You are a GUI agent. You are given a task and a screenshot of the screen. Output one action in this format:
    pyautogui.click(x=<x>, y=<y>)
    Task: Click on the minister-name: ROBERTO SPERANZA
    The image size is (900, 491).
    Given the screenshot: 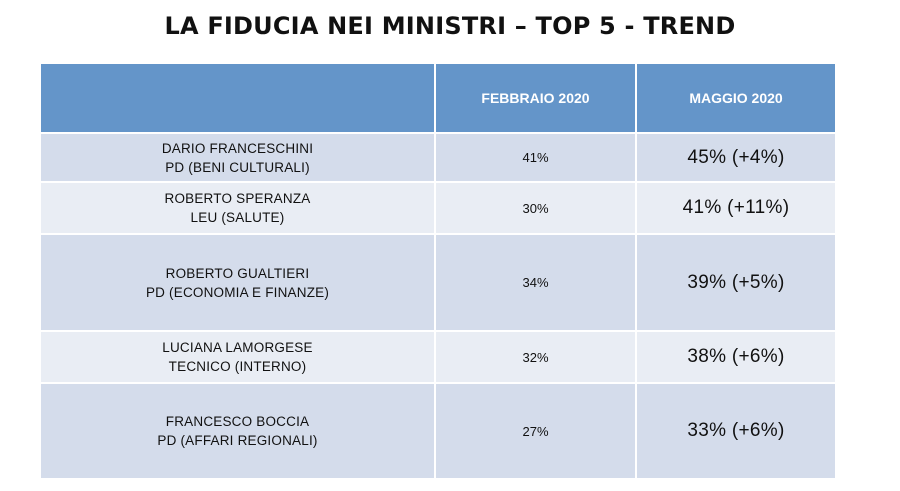 What is the action you would take?
    pyautogui.click(x=237, y=198)
    